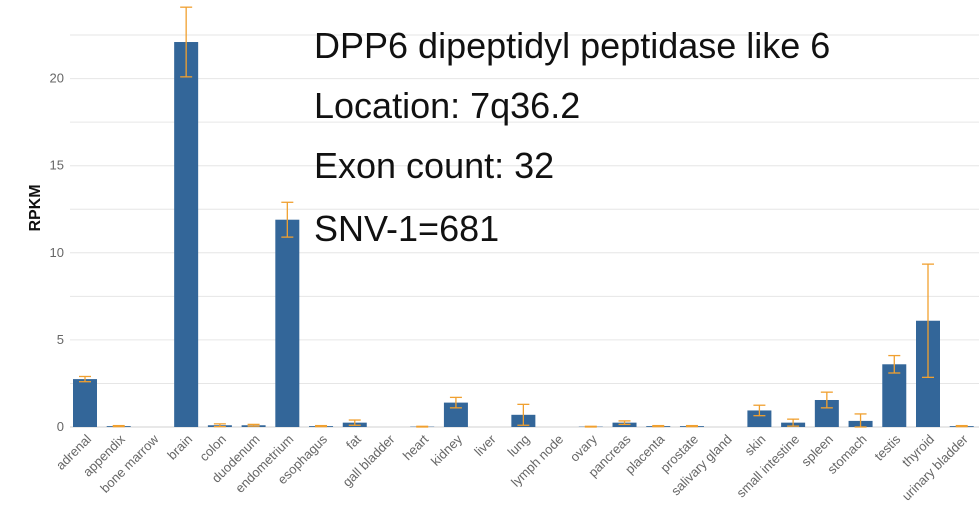 The width and height of the screenshot is (979, 523). What do you see at coordinates (287, 323) in the screenshot?
I see `bar-endometrium` at bounding box center [287, 323].